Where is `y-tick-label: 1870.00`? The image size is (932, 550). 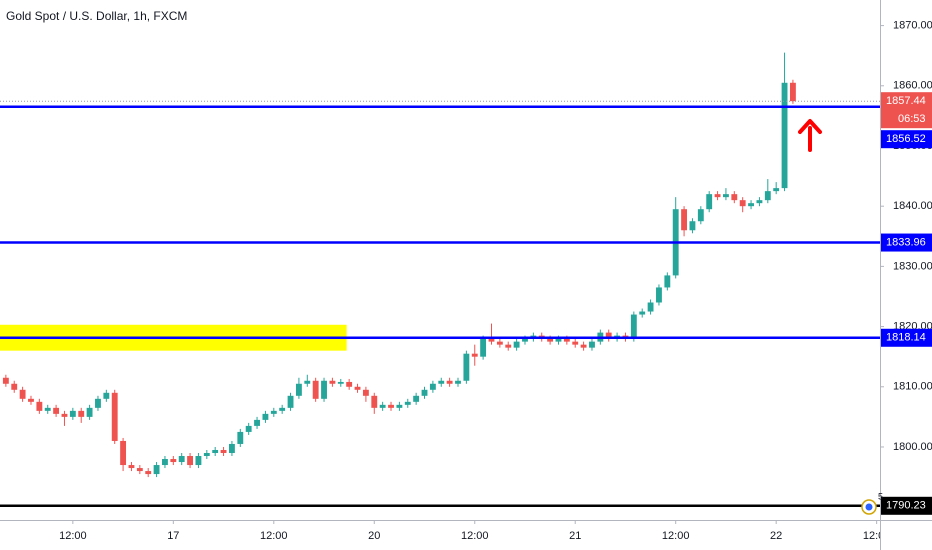
y-tick-label: 1870.00 is located at coordinates (912, 25).